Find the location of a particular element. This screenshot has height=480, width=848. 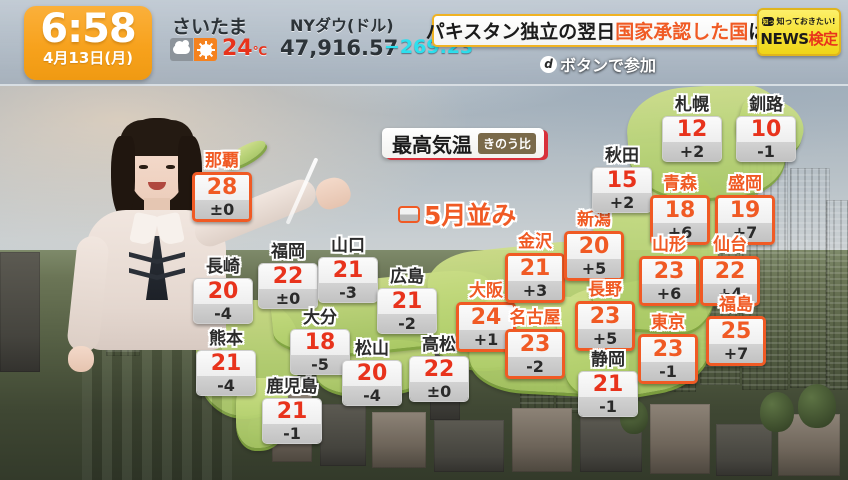

d-button-label: ボタンで参加 is located at coordinates (608, 65).